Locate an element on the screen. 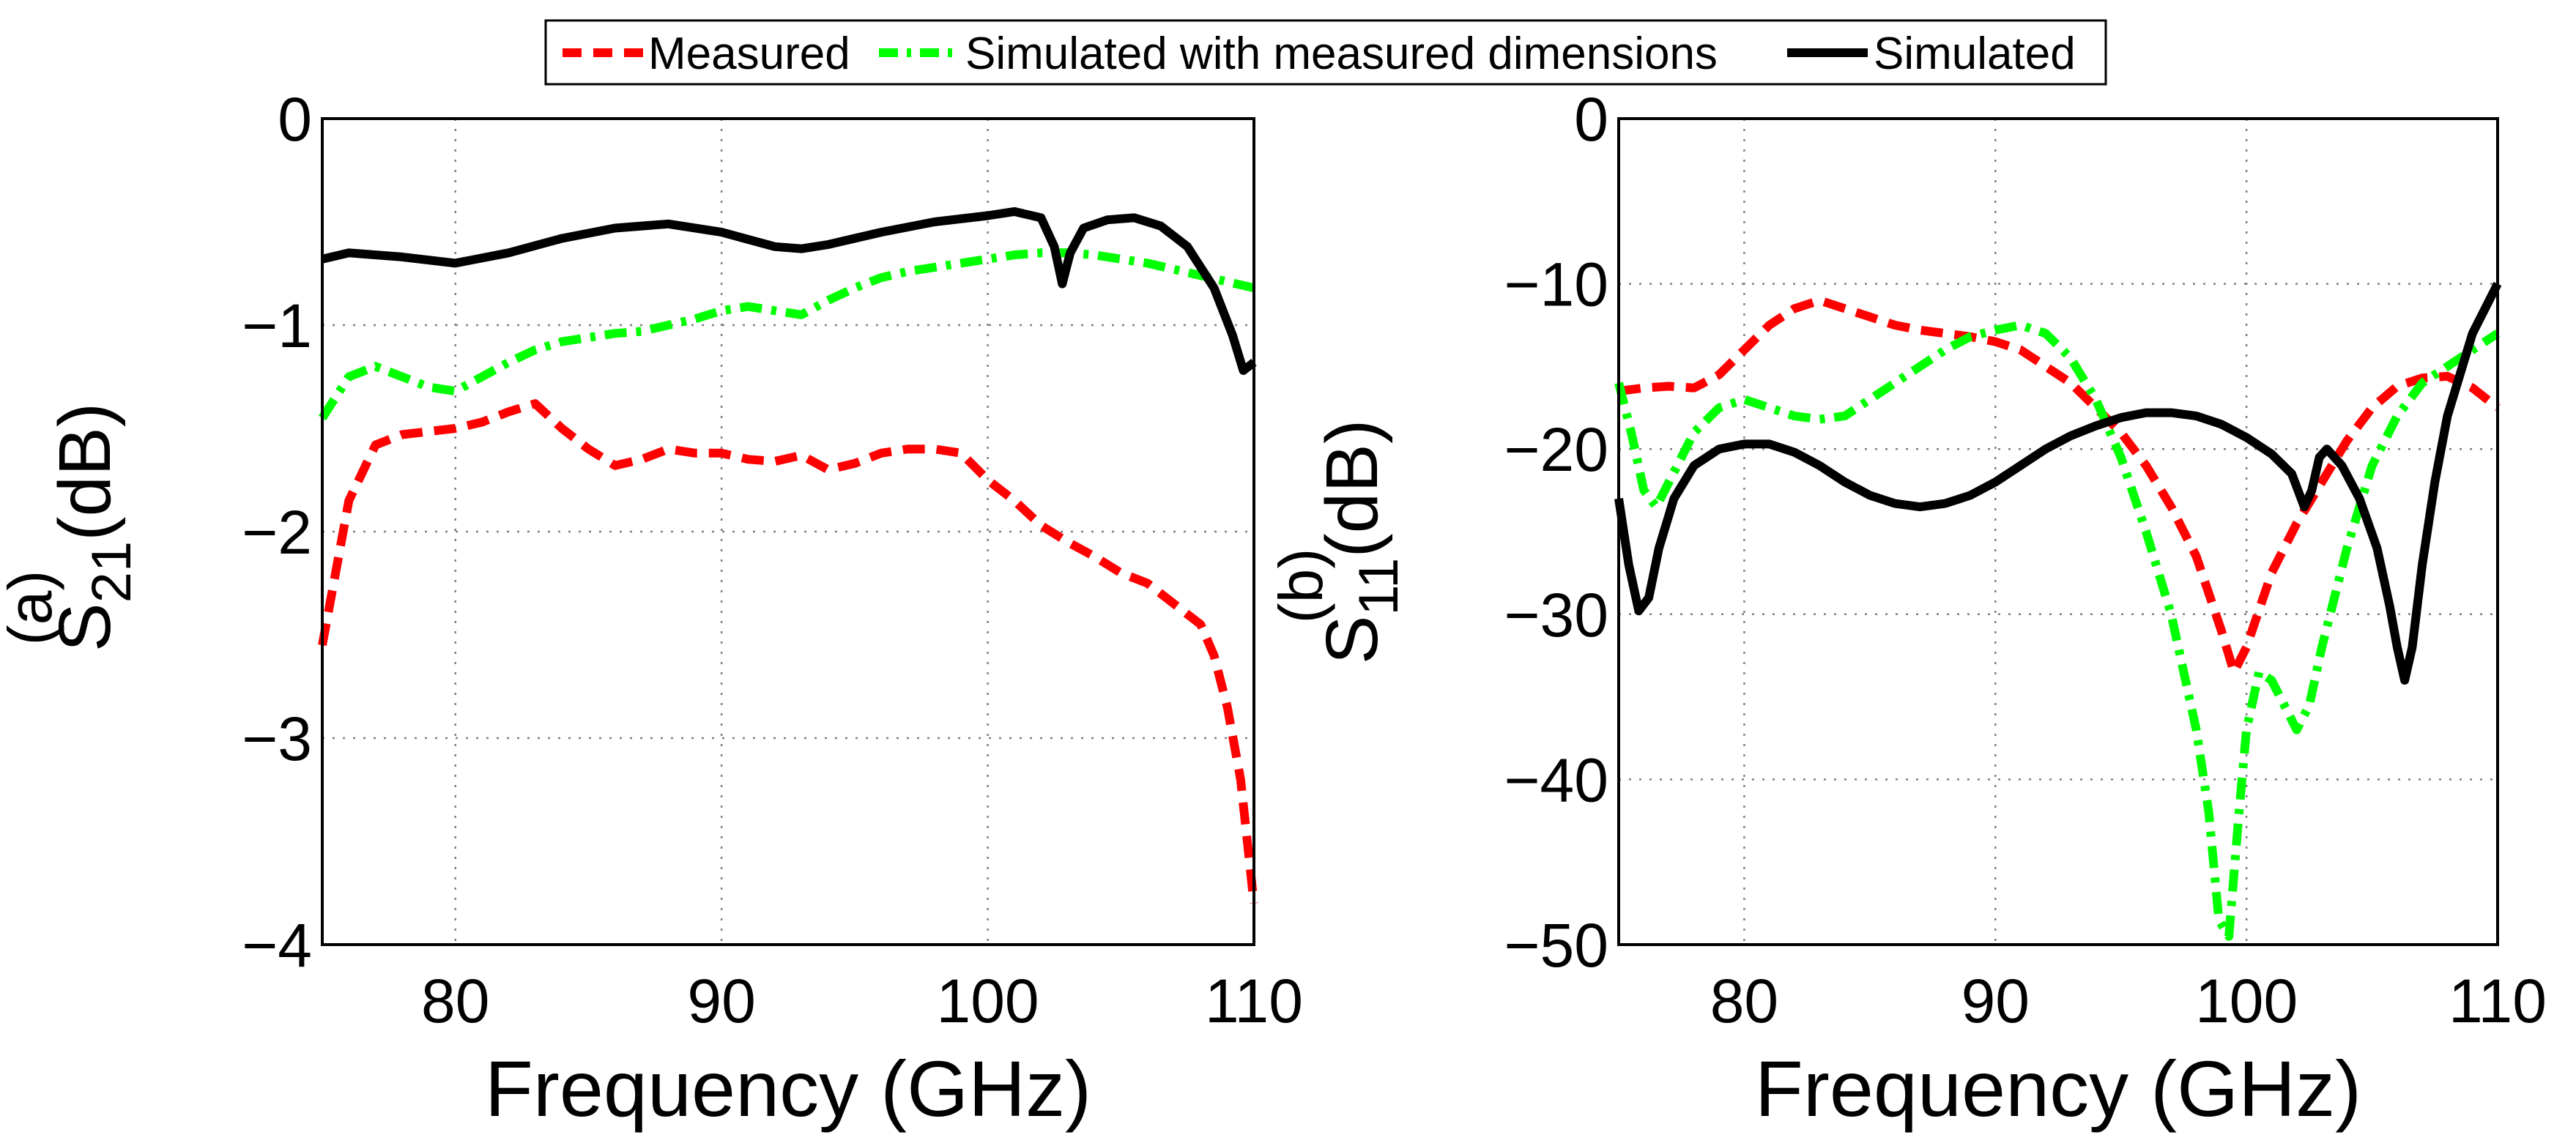  x-tick-labels-b: 80 90 100 110 is located at coordinates (2128, 1001).